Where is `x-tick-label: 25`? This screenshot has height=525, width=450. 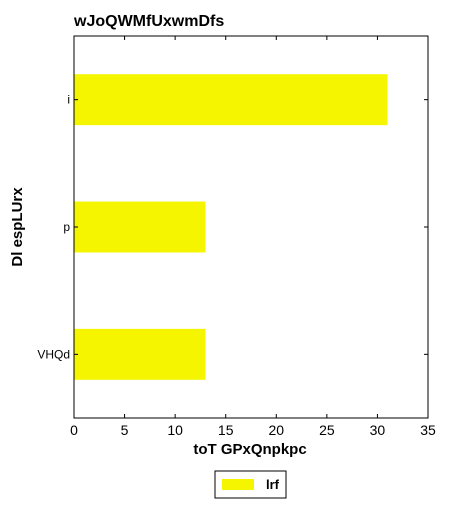 x-tick-label: 25 is located at coordinates (327, 430).